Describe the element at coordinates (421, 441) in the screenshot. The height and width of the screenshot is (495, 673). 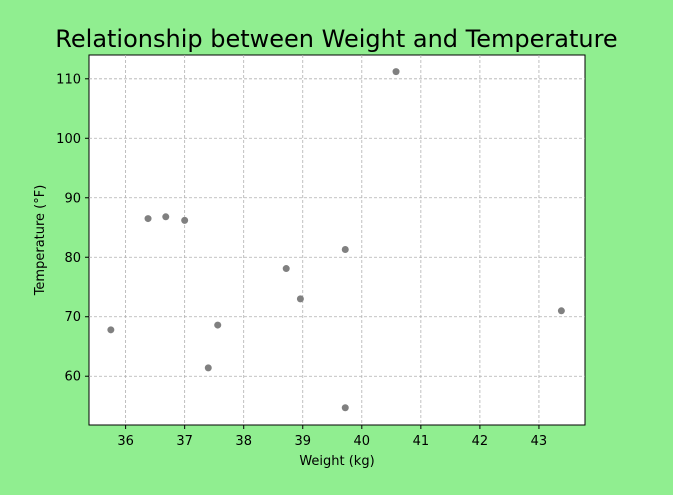
I see `x-tick-label: 41` at that location.